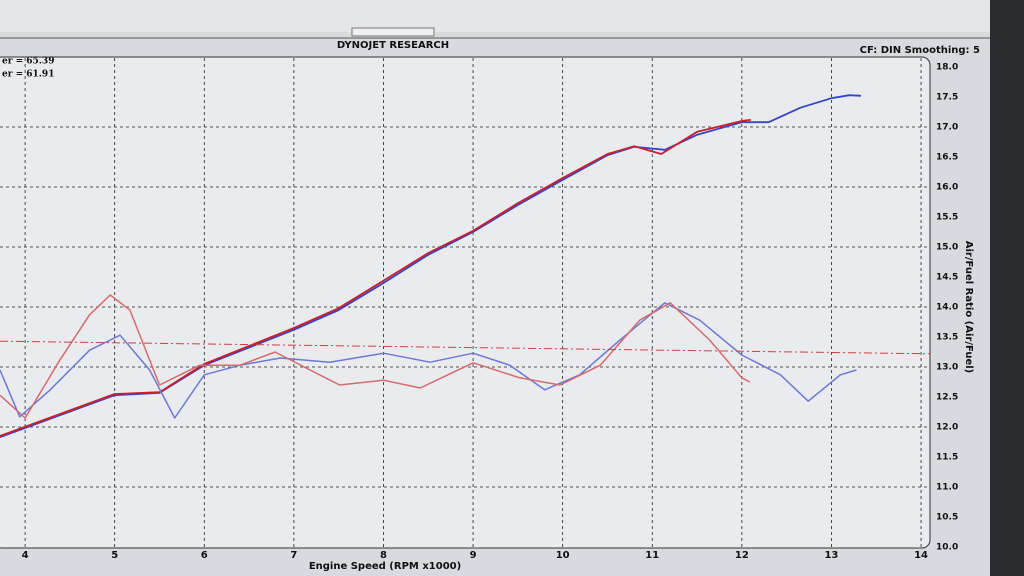 The height and width of the screenshot is (576, 1024). What do you see at coordinates (393, 32) in the screenshot?
I see `scroll-handle` at bounding box center [393, 32].